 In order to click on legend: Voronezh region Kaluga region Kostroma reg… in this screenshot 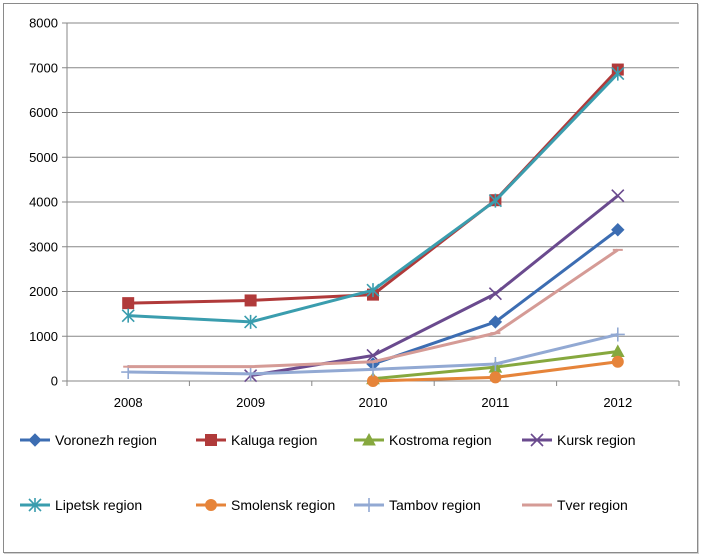, I will do `click(328, 472)`.